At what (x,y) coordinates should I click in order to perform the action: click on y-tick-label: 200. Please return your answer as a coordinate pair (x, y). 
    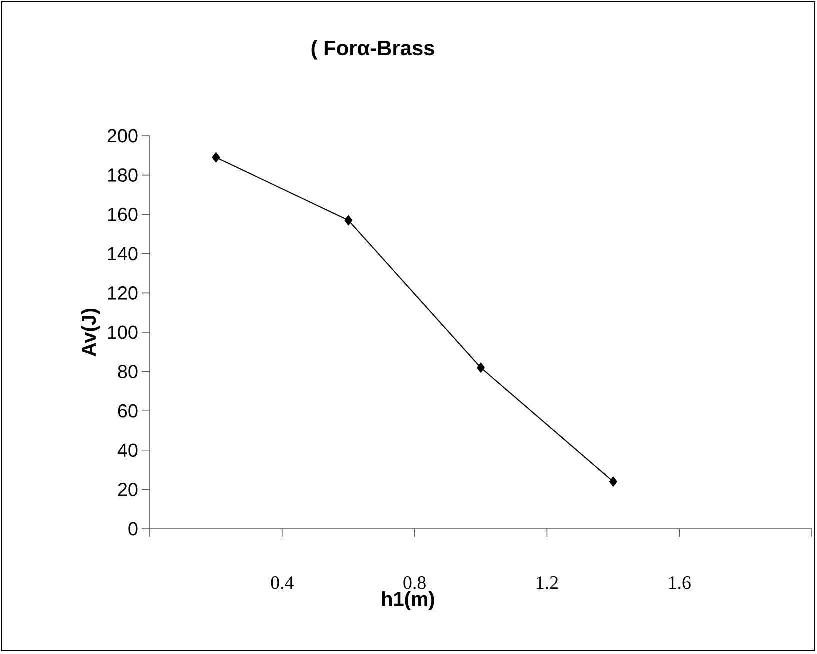
    Looking at the image, I should click on (123, 136).